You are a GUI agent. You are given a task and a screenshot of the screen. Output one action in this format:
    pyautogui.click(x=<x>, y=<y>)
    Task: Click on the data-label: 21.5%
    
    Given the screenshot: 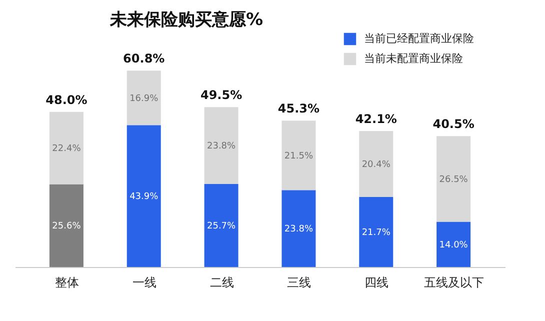 What is the action you would take?
    pyautogui.click(x=299, y=156)
    